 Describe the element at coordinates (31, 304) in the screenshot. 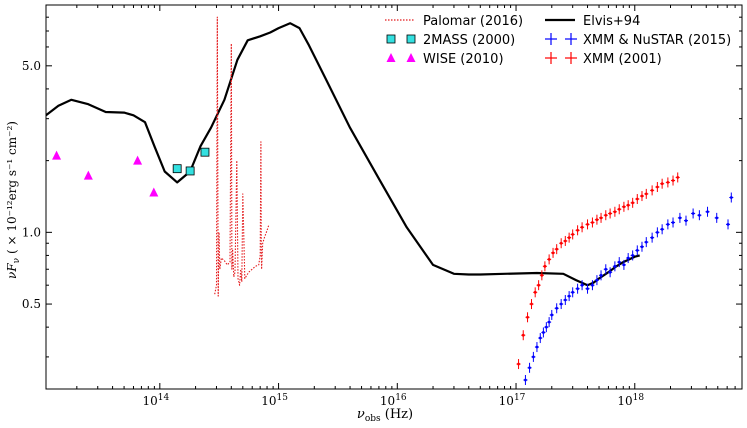

I see `y-tick-label: 0.5` at that location.